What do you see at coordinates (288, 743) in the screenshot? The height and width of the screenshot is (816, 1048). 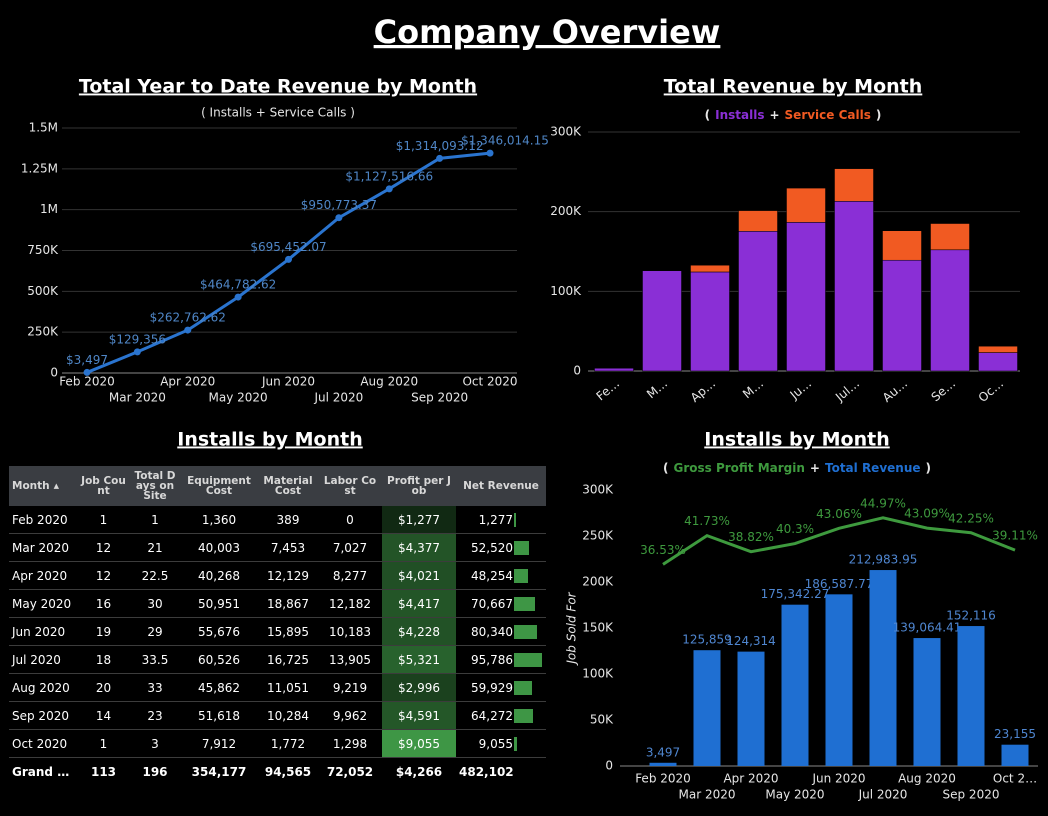 I see `table-cell: 1,772` at bounding box center [288, 743].